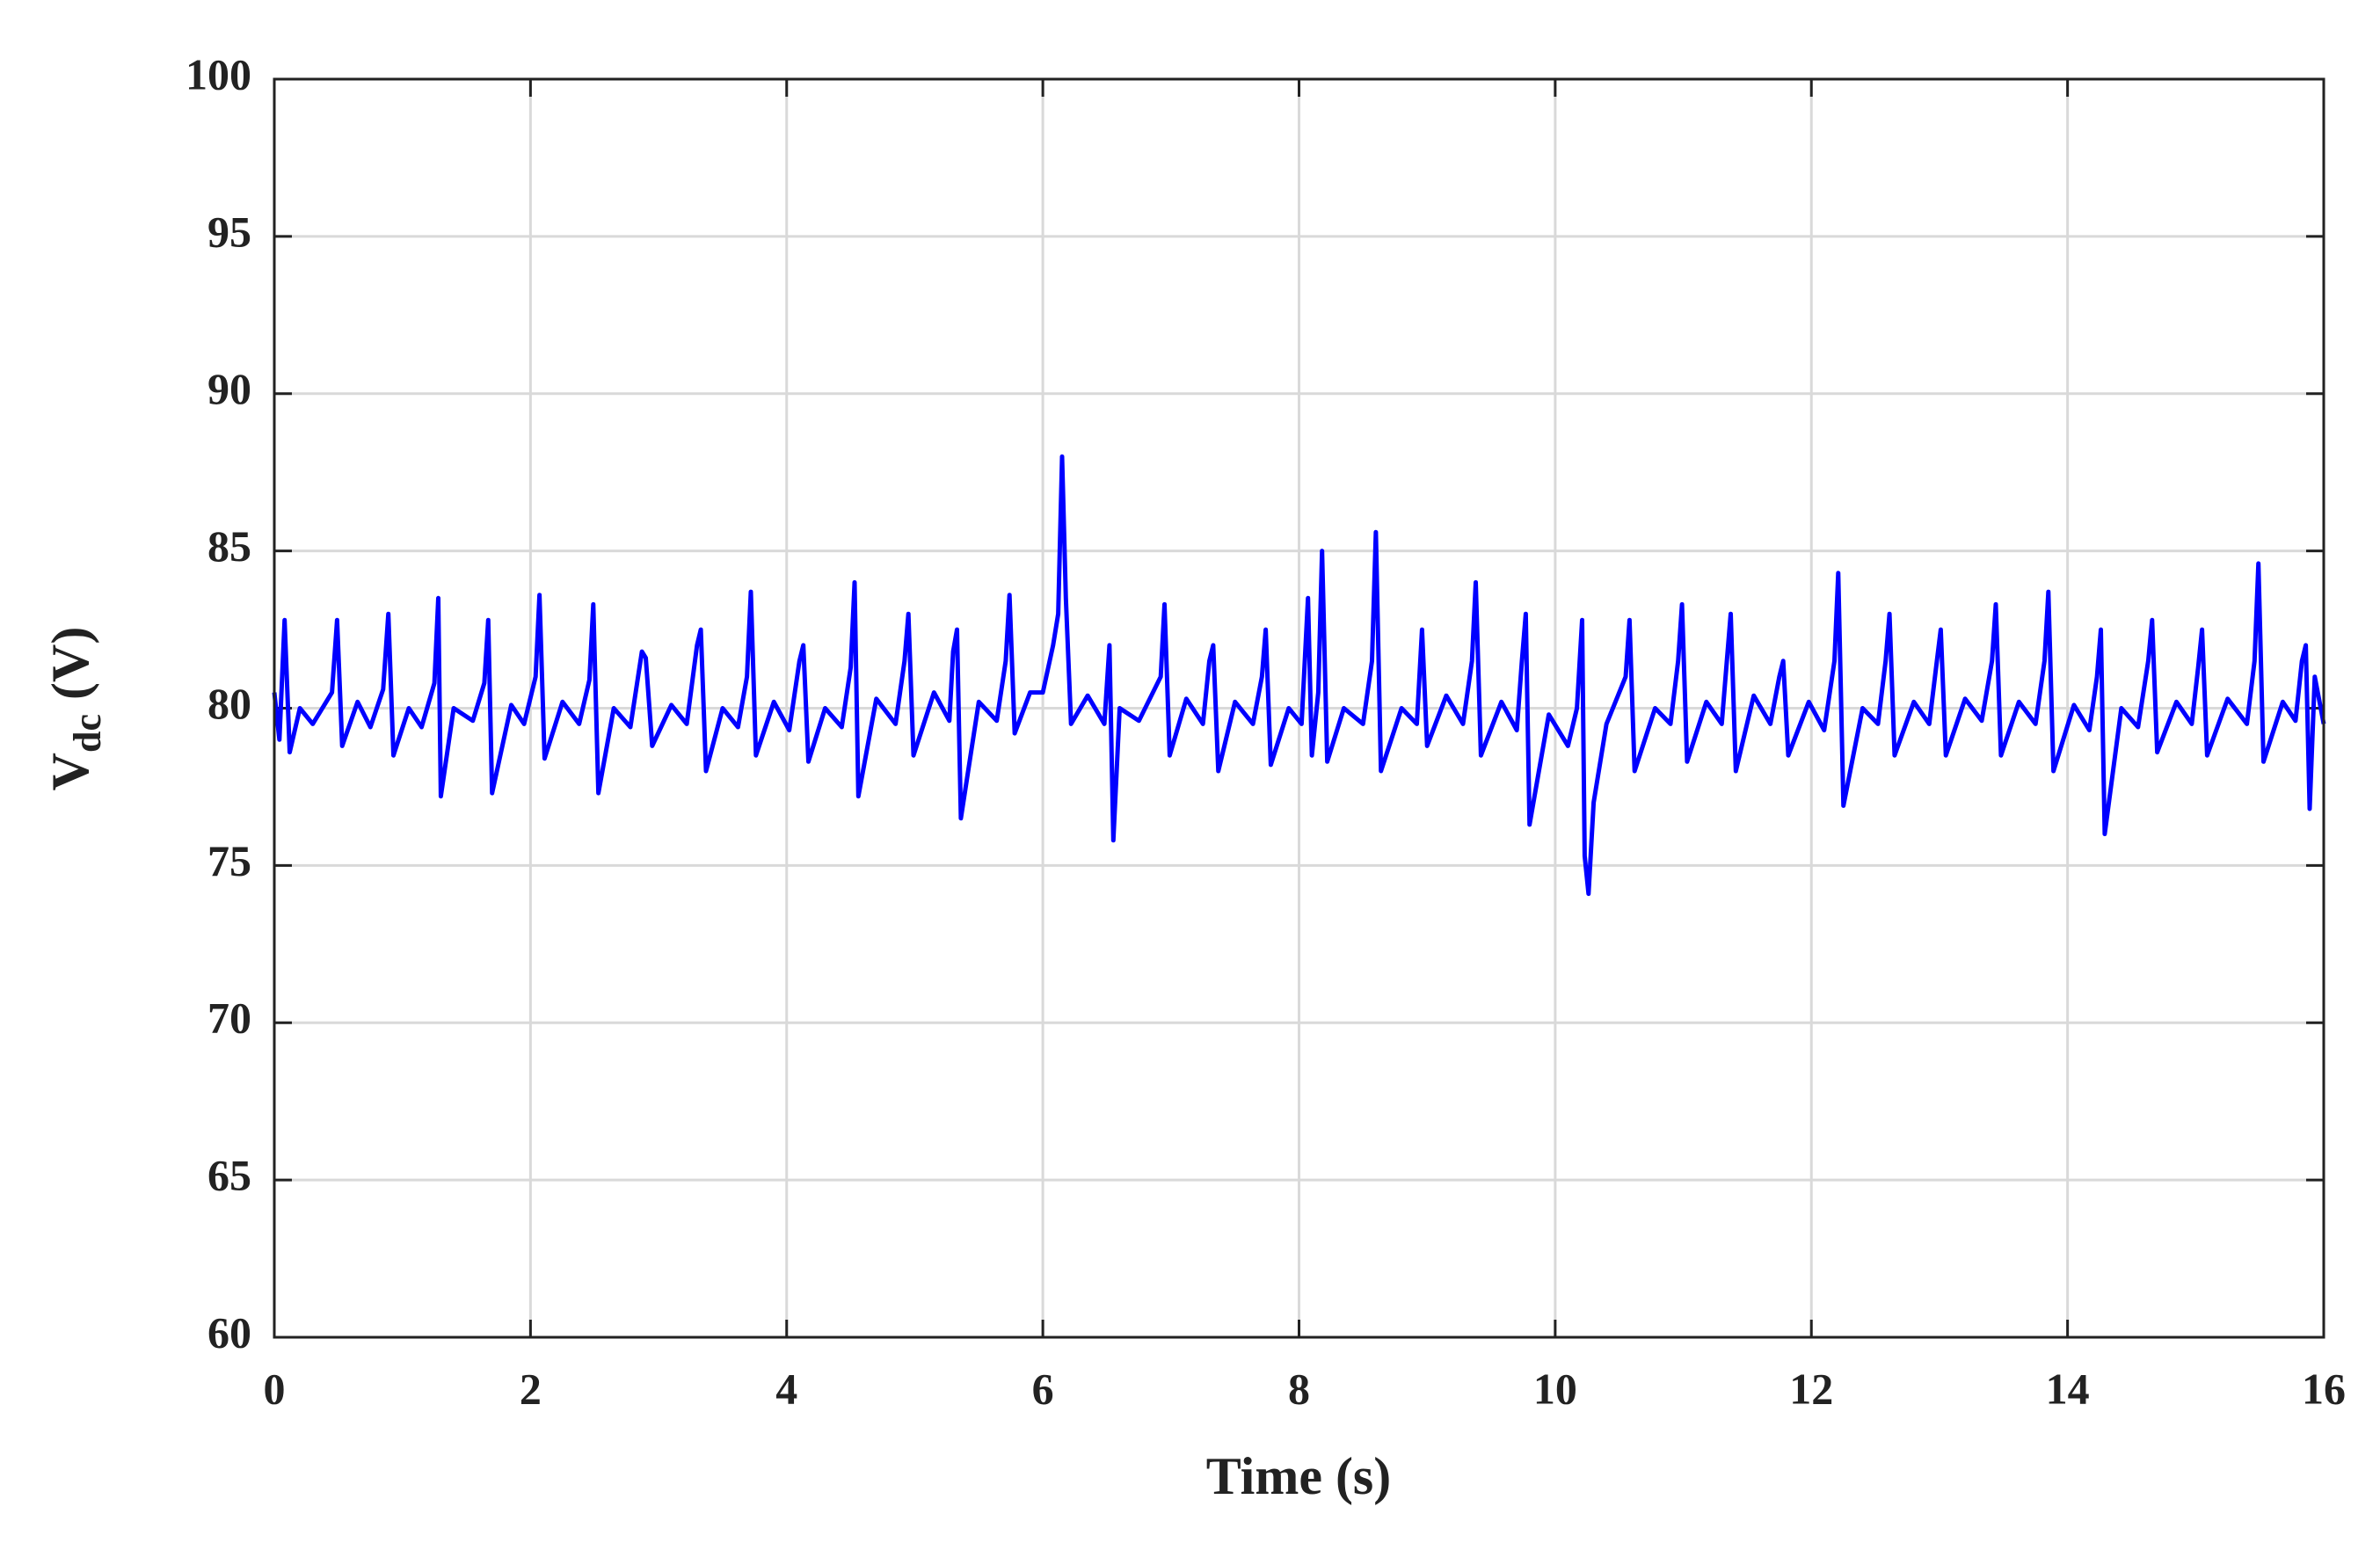 The width and height of the screenshot is (2380, 1543). I want to click on y-tick-label: 65, so click(229, 1175).